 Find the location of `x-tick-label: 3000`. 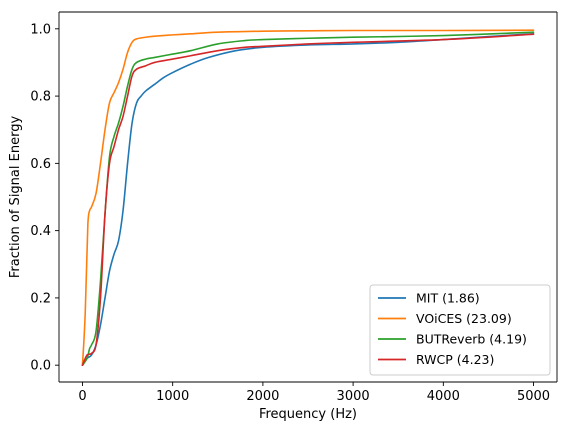

x-tick-label: 3000 is located at coordinates (353, 396).